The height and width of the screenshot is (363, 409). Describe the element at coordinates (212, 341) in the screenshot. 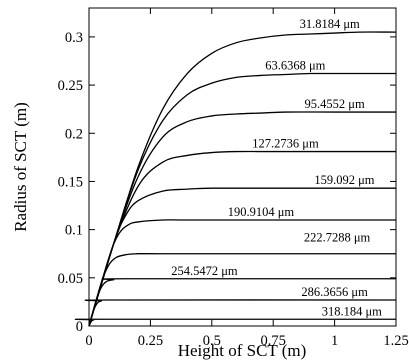

I see `x-tick-label: 0.5` at that location.